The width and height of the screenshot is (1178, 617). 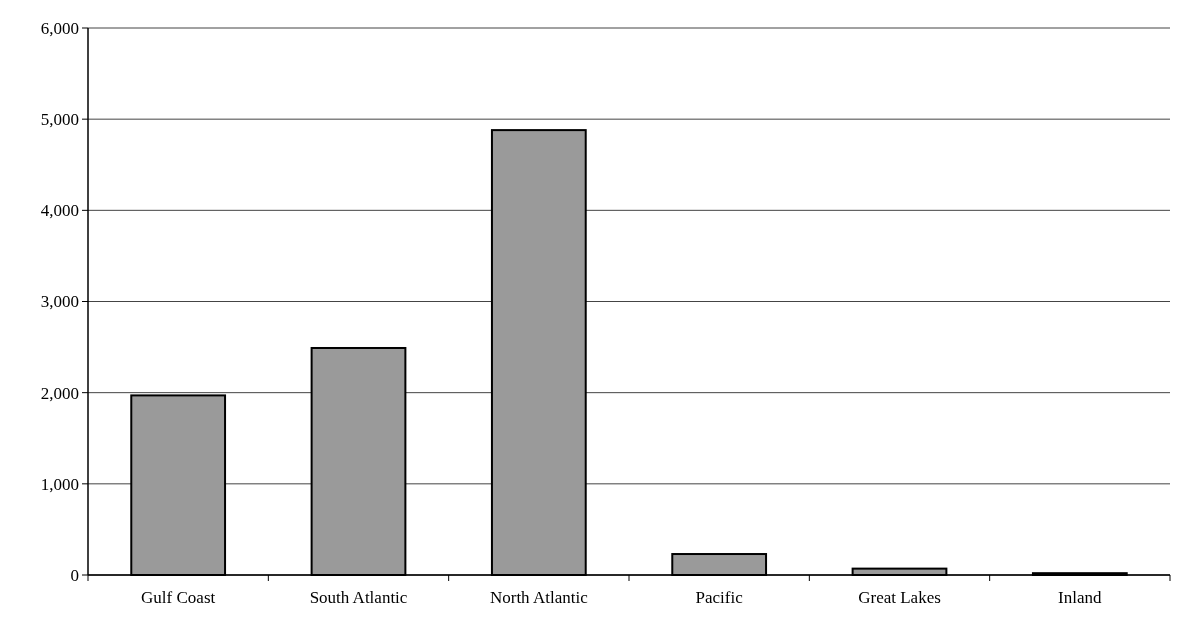 I want to click on y-tick-label: 3,000, so click(x=59, y=302).